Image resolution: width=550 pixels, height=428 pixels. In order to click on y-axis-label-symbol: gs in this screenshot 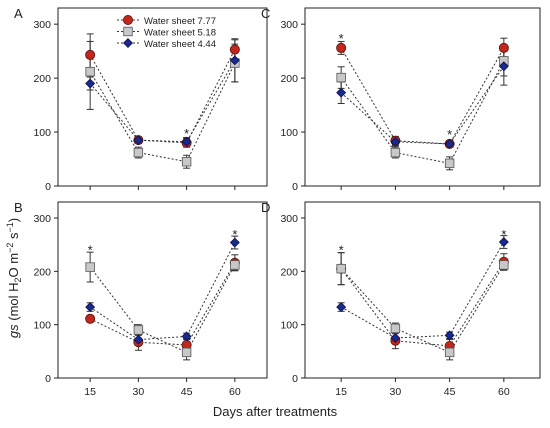, I will do `click(13, 331)`.